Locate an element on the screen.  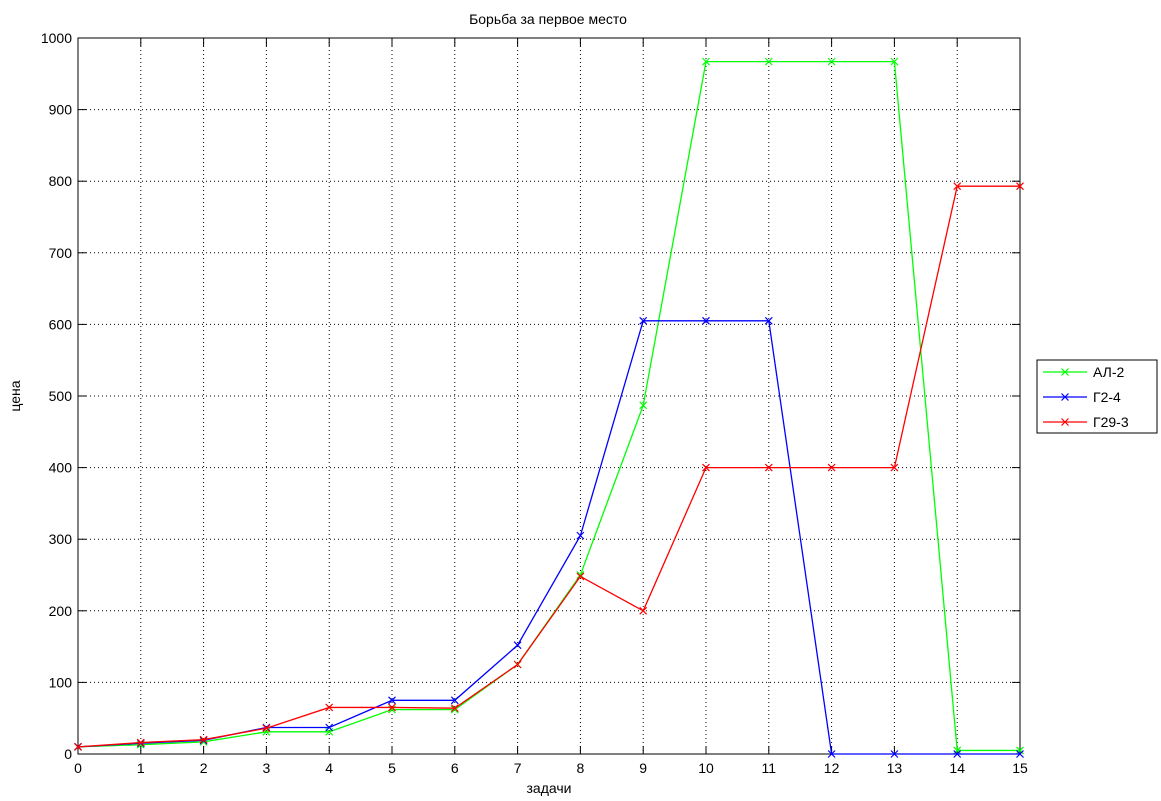
legend: АЛ-2 Г2-4 Г29-3 is located at coordinates (1097, 396).